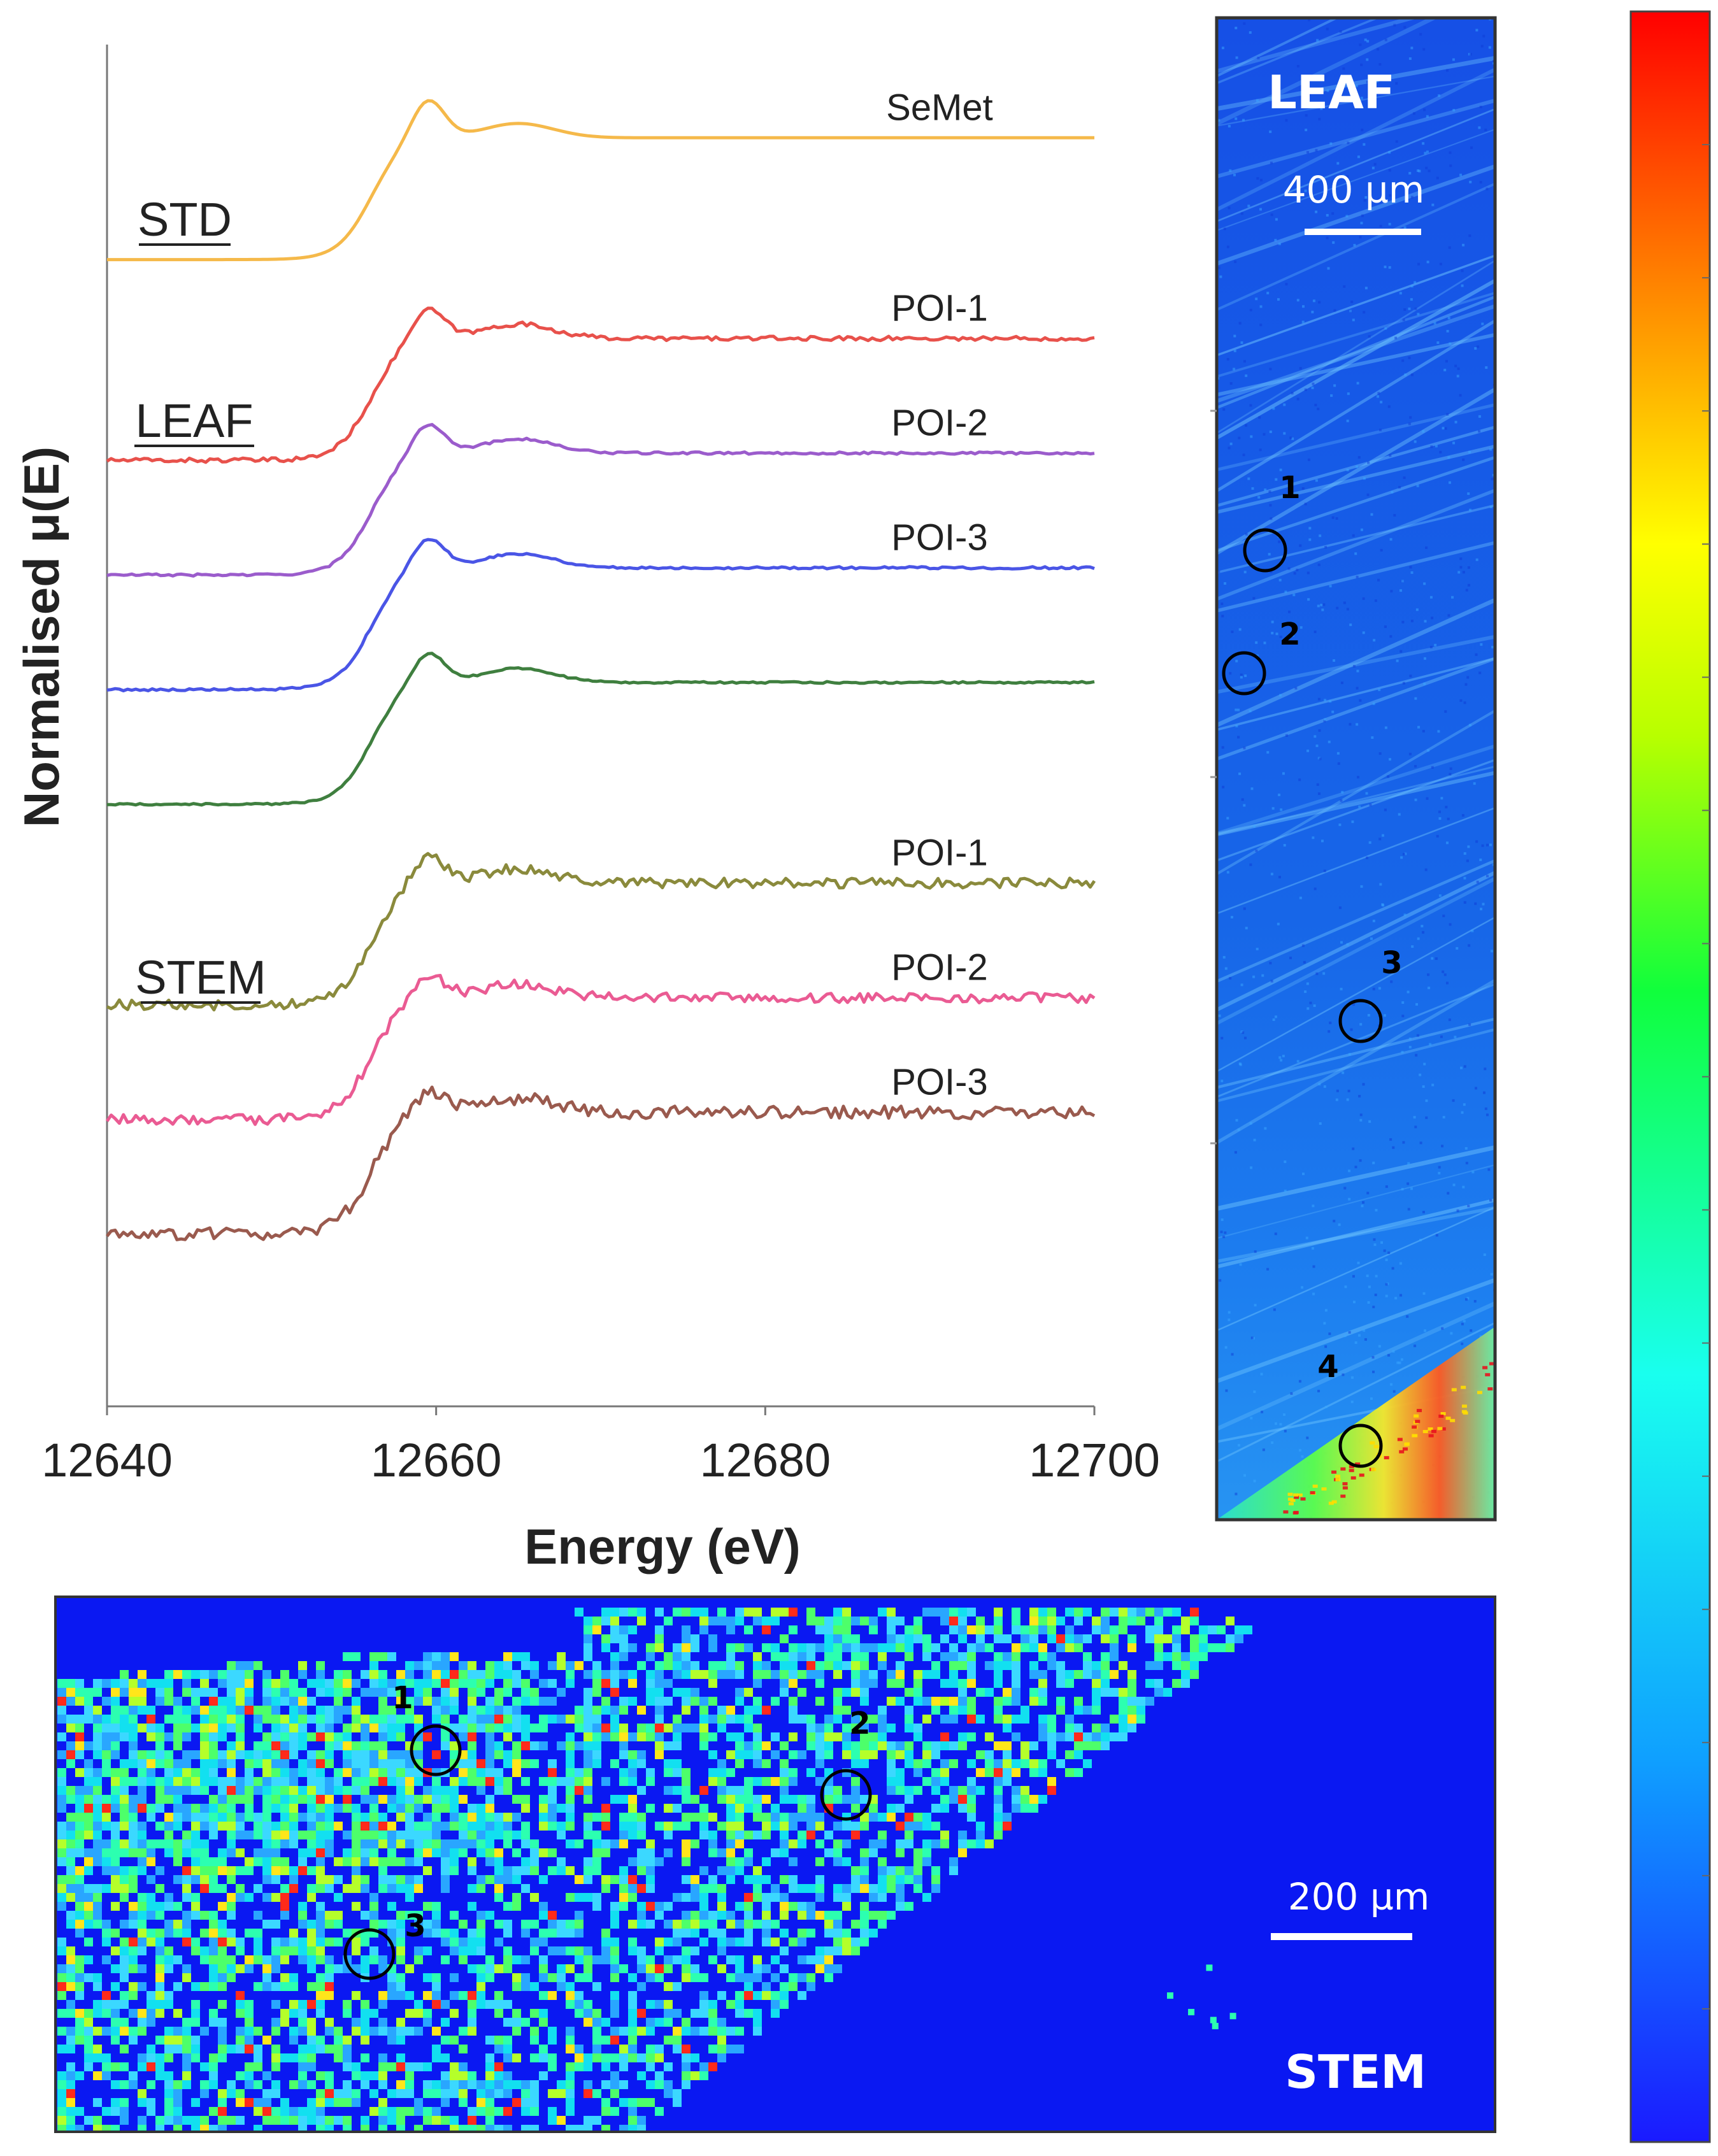 The width and height of the screenshot is (1718, 2156). What do you see at coordinates (846, 1795) in the screenshot?
I see `stem-poi-2-marker` at bounding box center [846, 1795].